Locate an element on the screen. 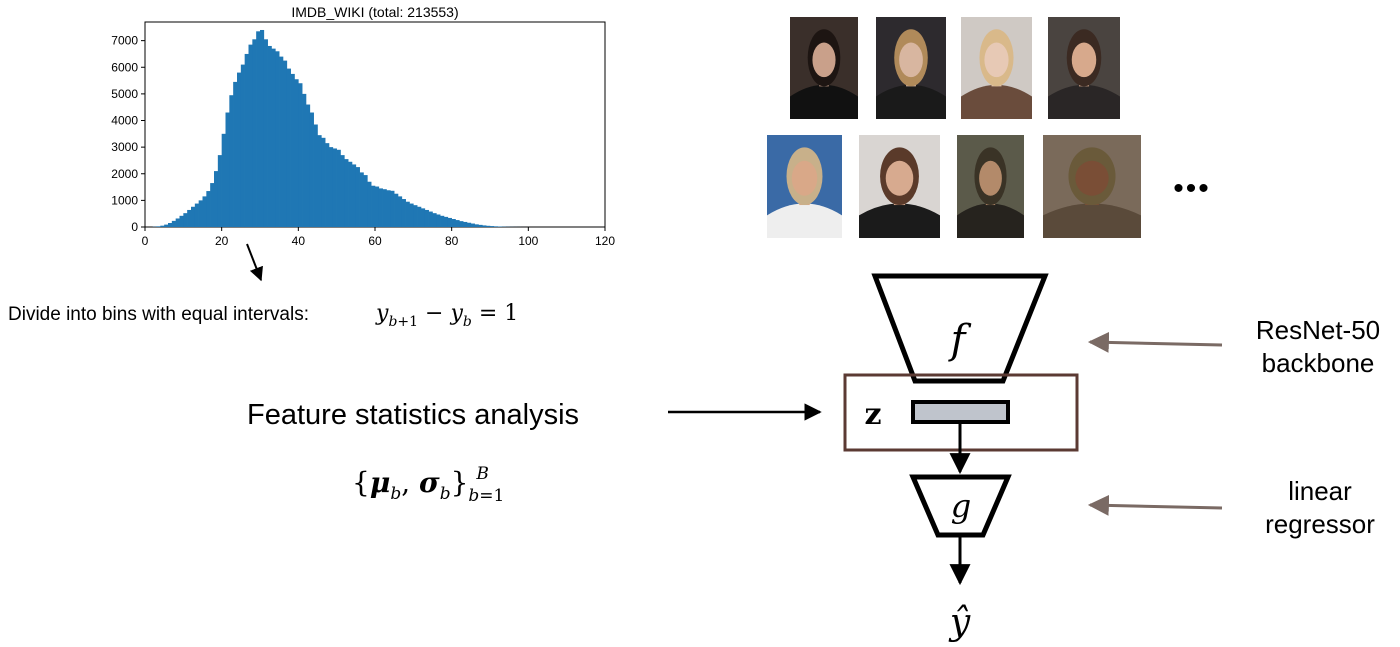 This screenshot has width=1400, height=647. y-tick-label: 1000 is located at coordinates (124, 200).